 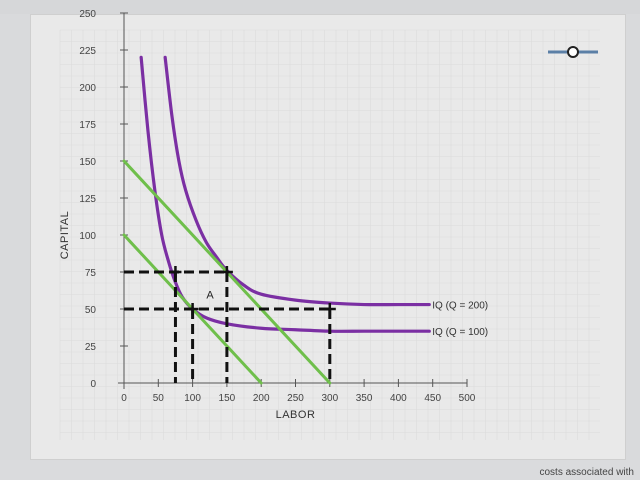 I want to click on x-tick-label: 100, so click(x=192, y=398).